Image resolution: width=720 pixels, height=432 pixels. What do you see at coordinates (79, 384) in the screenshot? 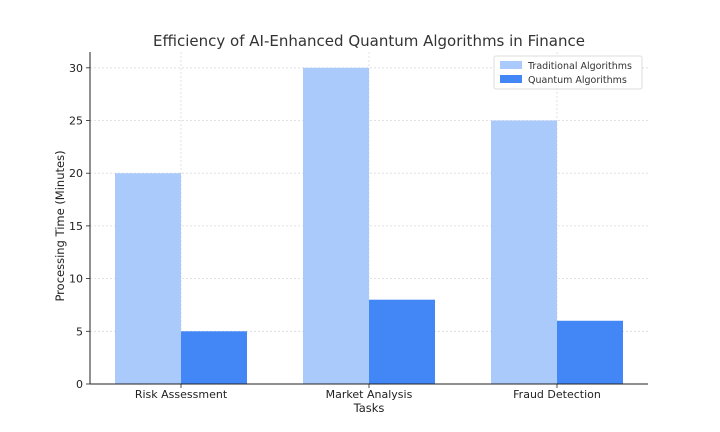
I see `y-tick-label: 0` at bounding box center [79, 384].